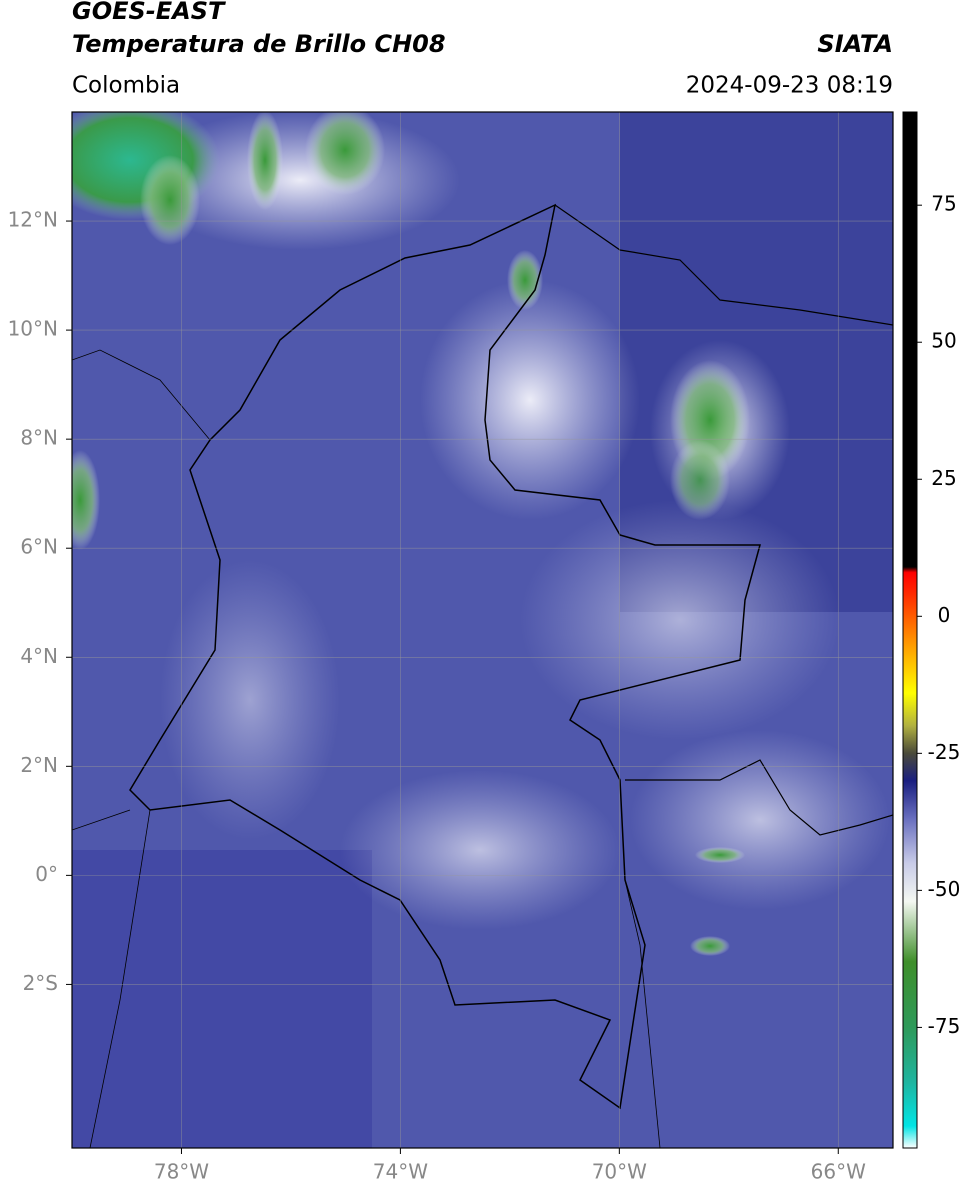  I want to click on y-tick-label: 4°N, so click(39, 656).